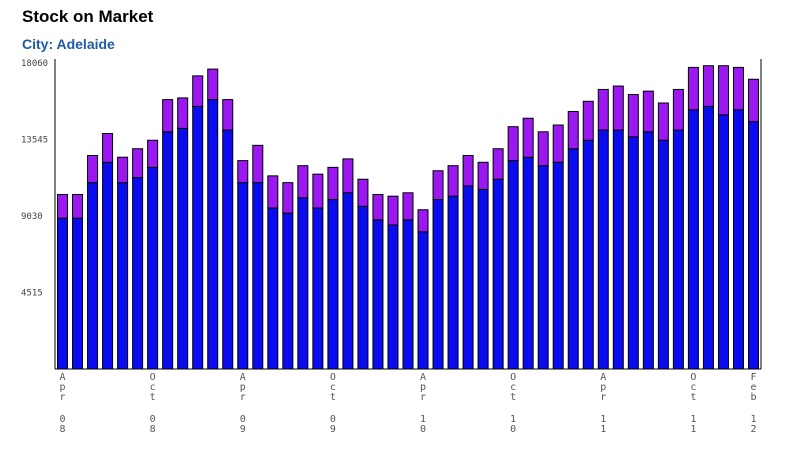 This screenshot has height=451, width=791. Describe the element at coordinates (32, 294) in the screenshot. I see `y-tick-label: 4515` at that location.